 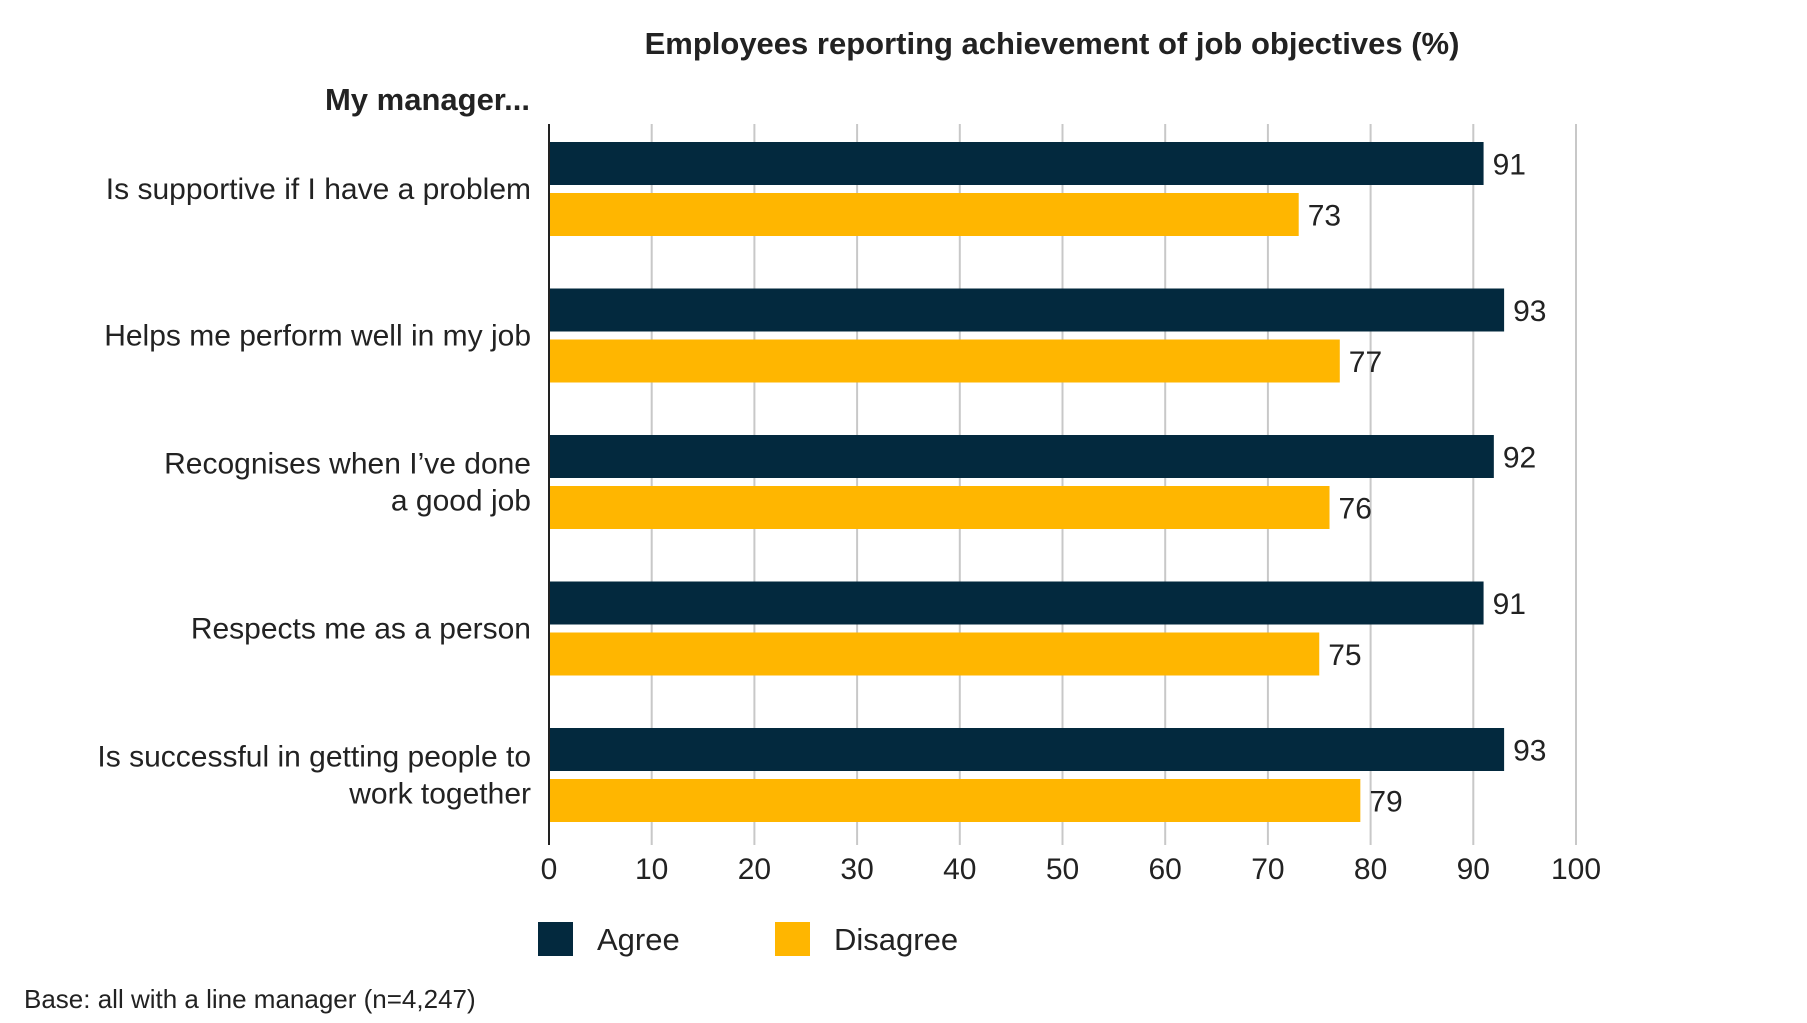 What do you see at coordinates (959, 869) in the screenshot?
I see `x-tick-label: 40` at bounding box center [959, 869].